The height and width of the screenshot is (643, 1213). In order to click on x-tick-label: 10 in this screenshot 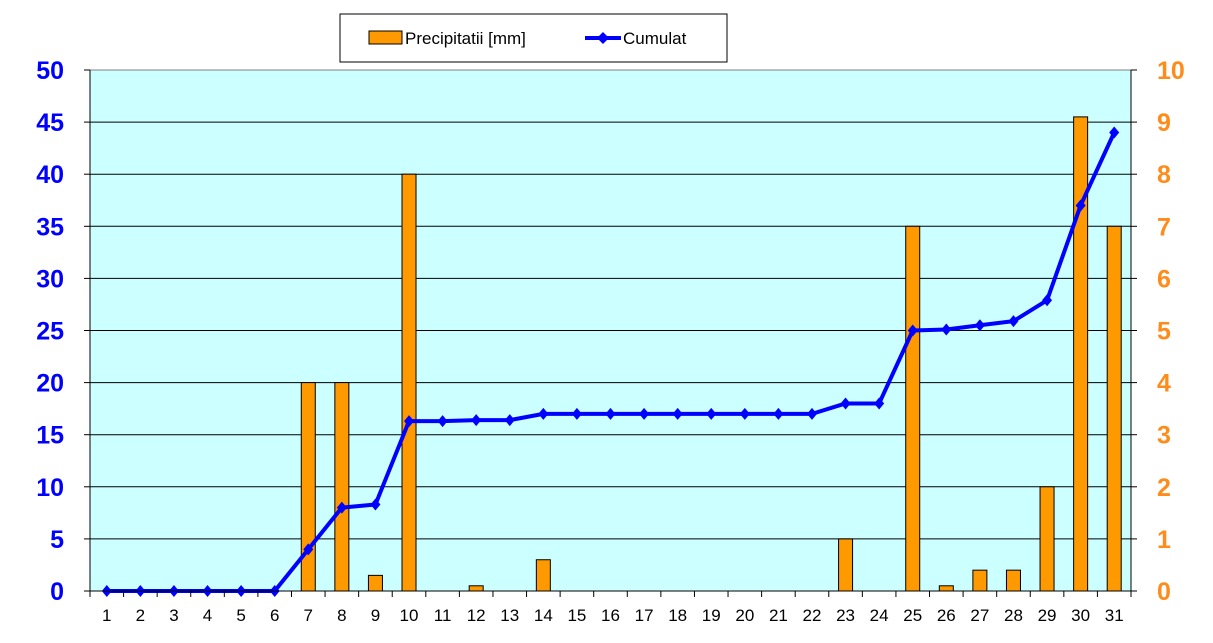, I will do `click(409, 615)`.